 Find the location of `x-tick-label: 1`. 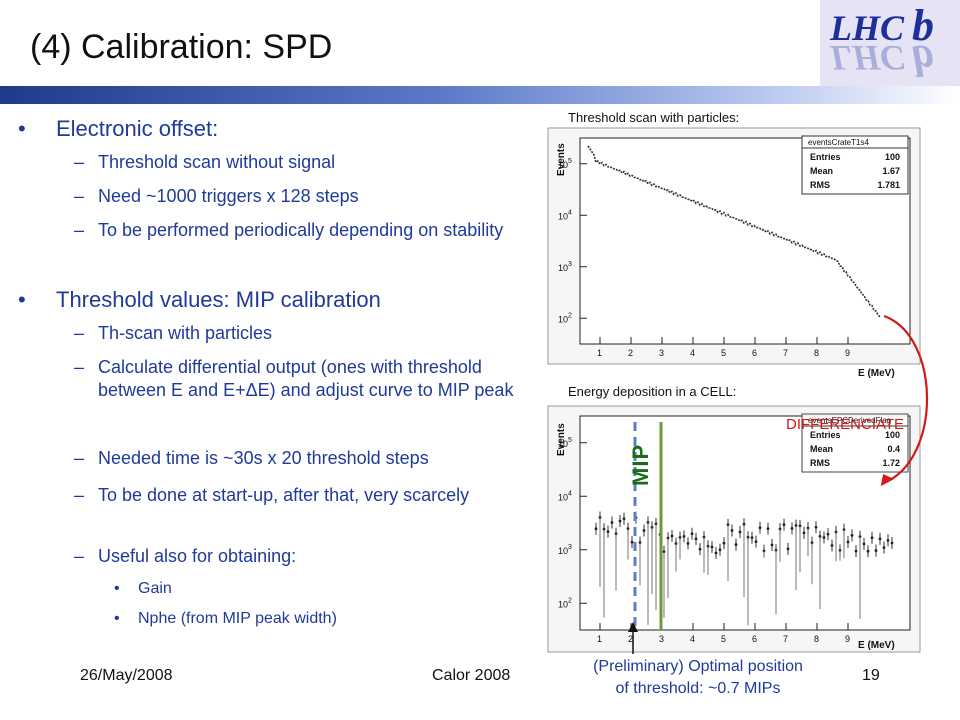

x-tick-label: 1 is located at coordinates (599, 639).